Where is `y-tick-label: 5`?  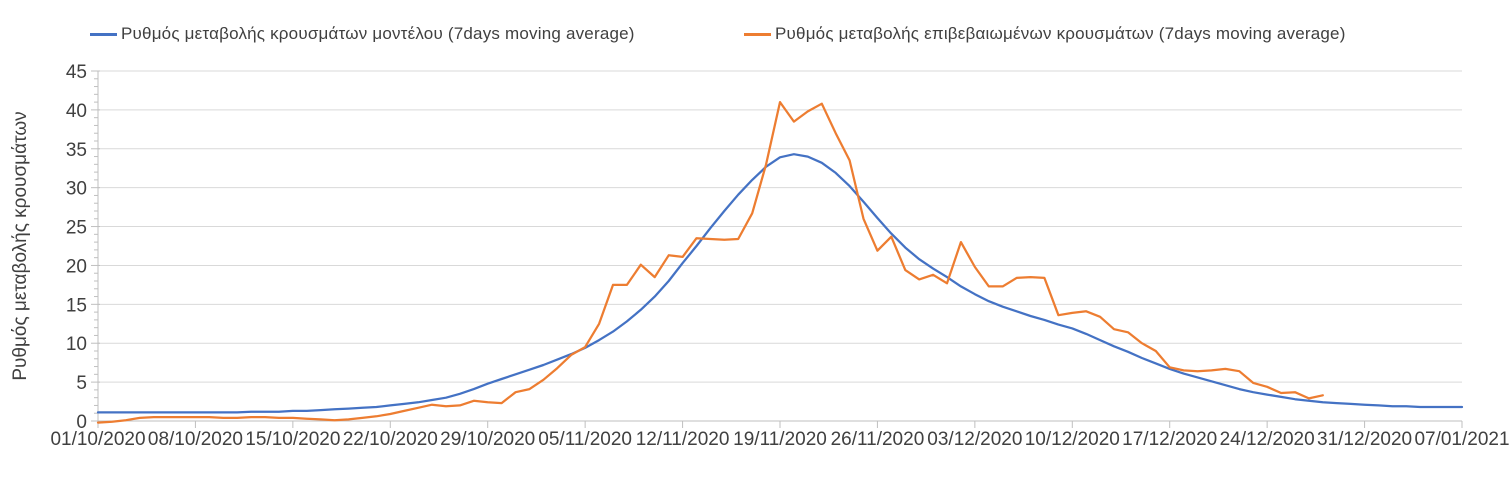
y-tick-label: 5 is located at coordinates (81, 383).